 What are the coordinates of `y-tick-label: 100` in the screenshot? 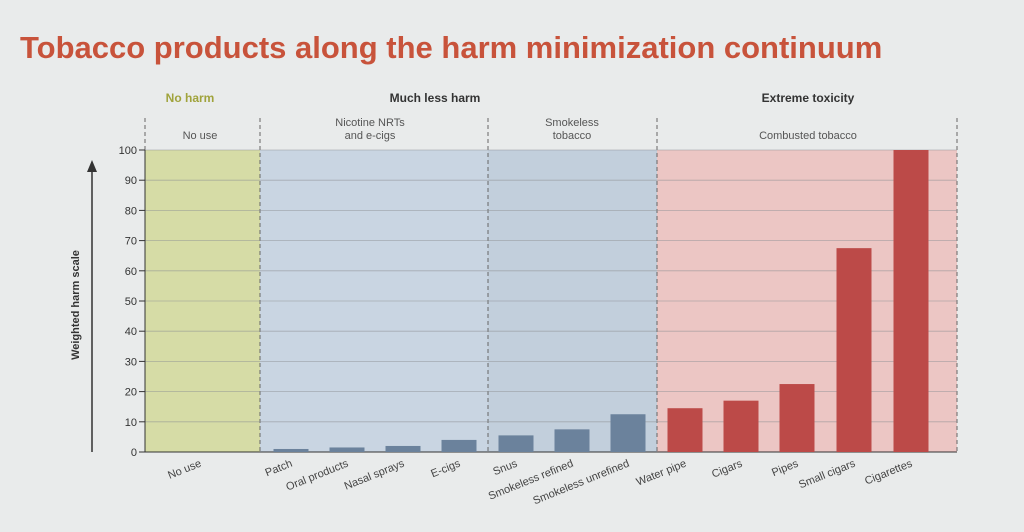 It's located at (128, 151).